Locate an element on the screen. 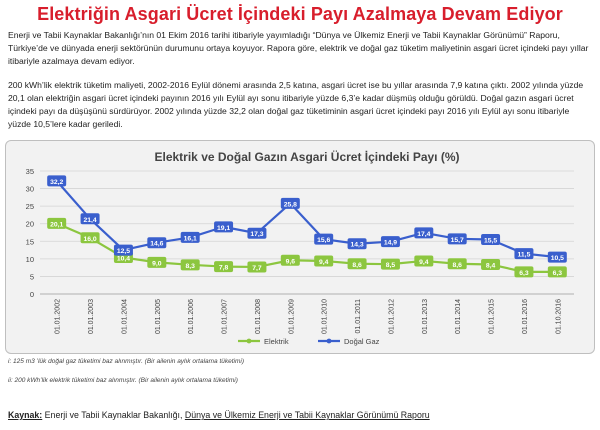 The width and height of the screenshot is (600, 430). data-label: 20,1 is located at coordinates (56, 224).